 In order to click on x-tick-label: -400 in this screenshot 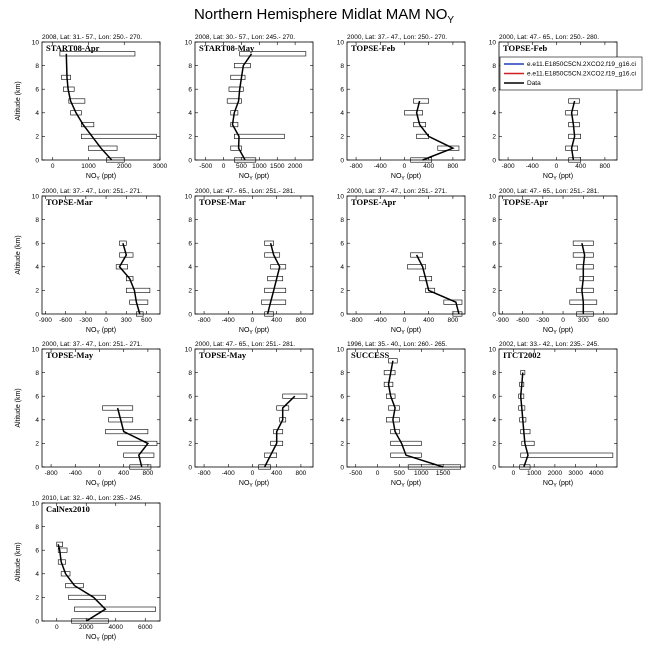, I will do `click(228, 473)`.